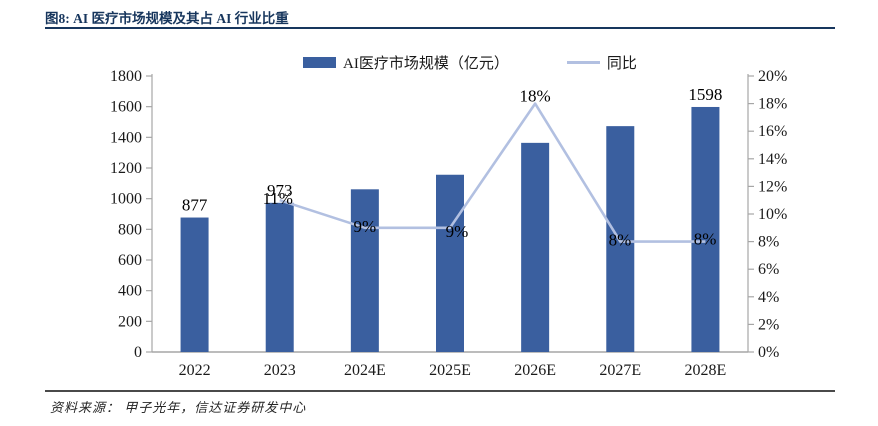 The image size is (878, 426). I want to click on left-axis-tick-label: 1200, so click(126, 168).